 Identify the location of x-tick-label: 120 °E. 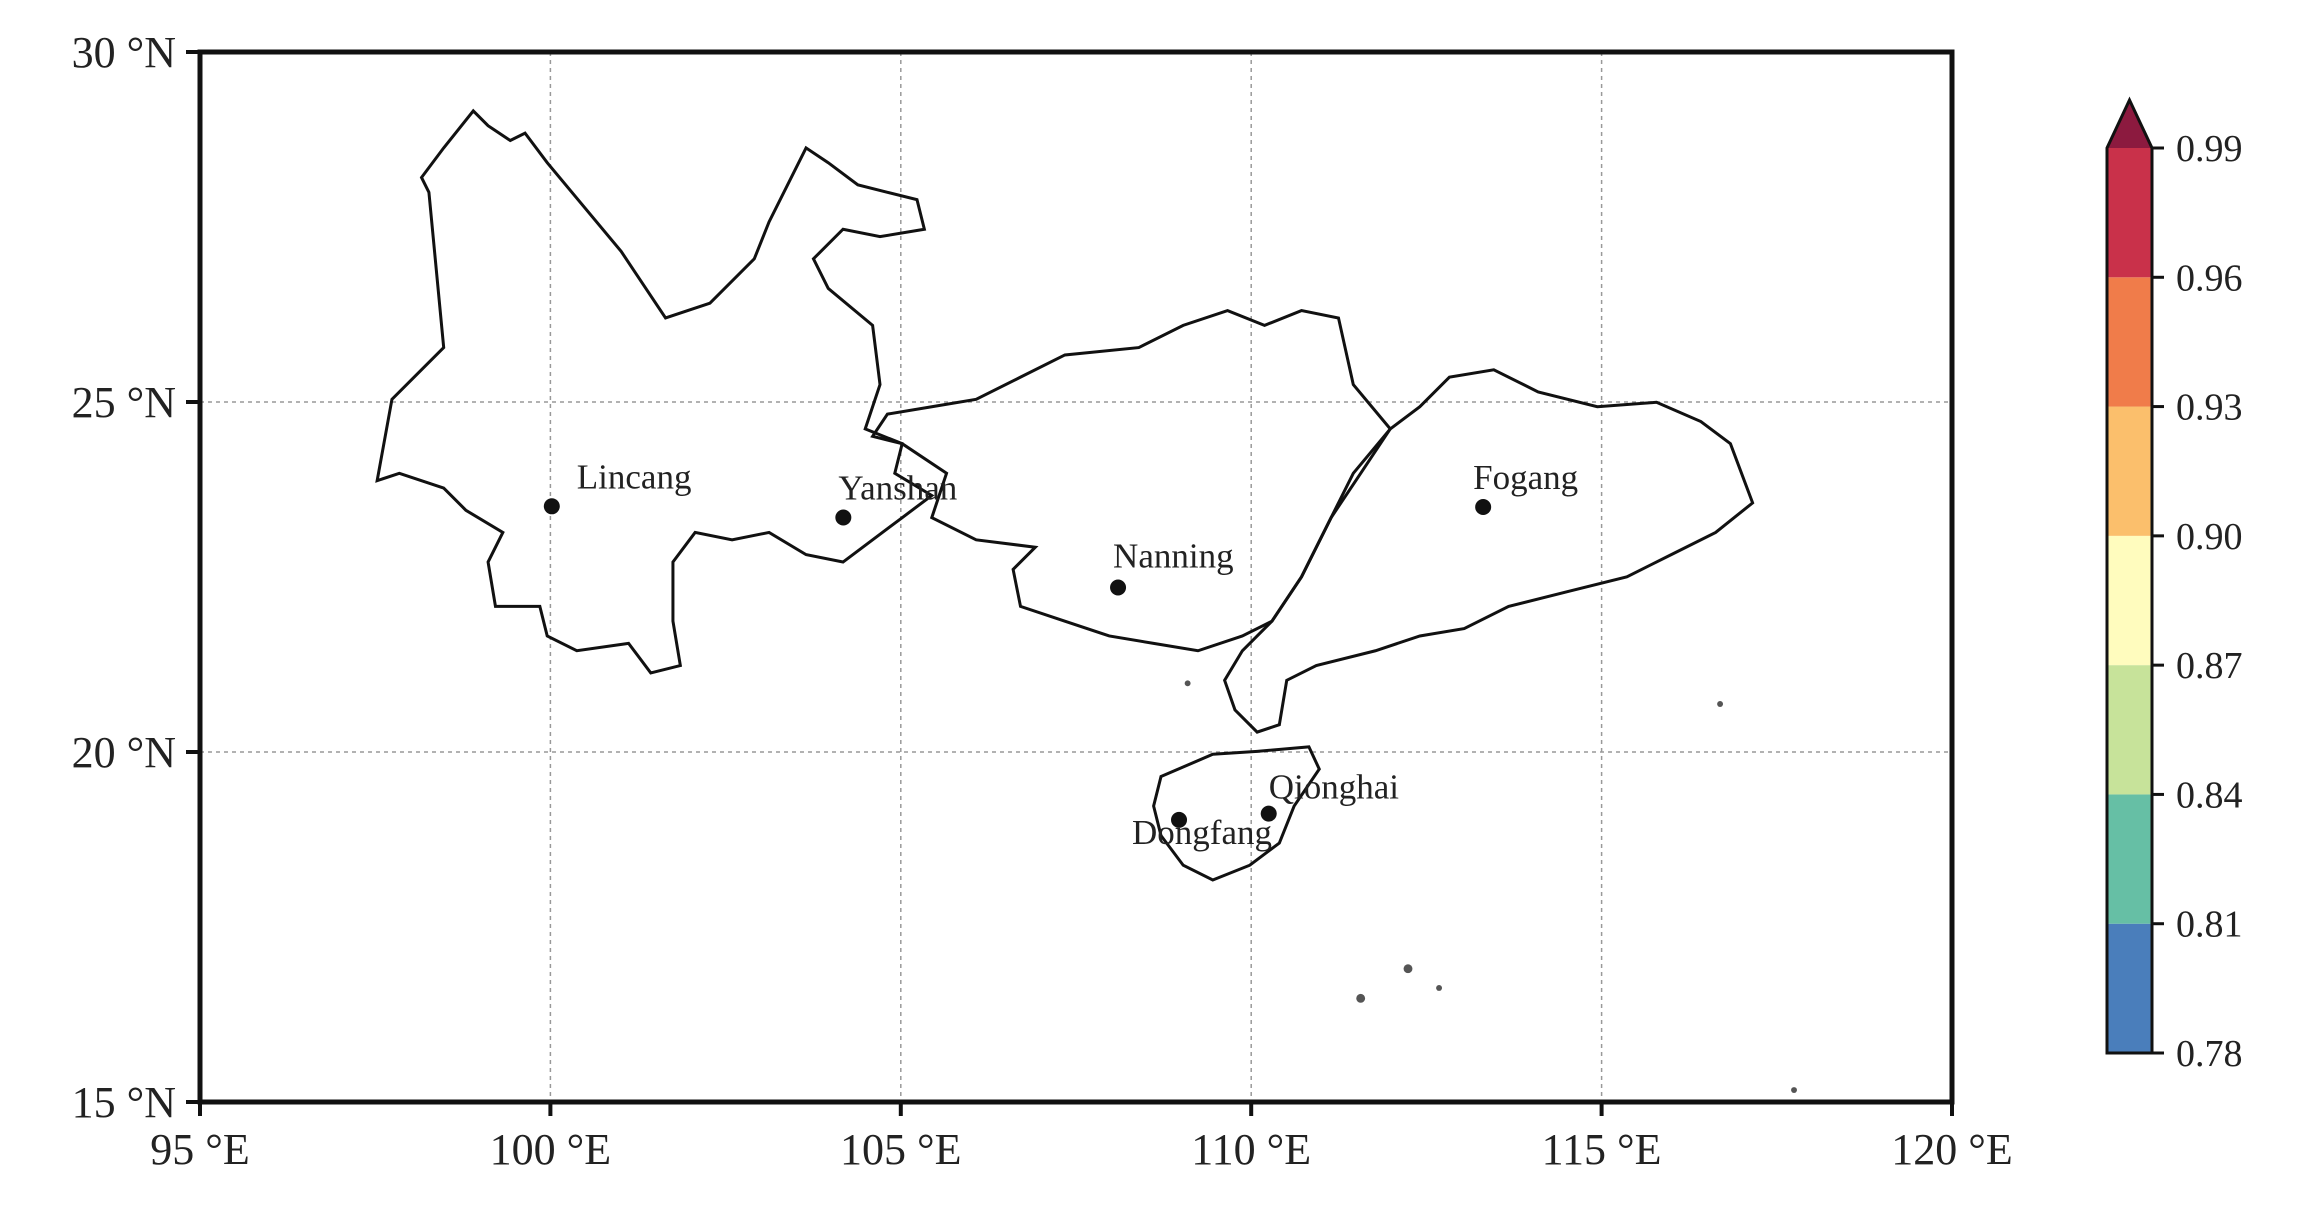
(1951, 1149).